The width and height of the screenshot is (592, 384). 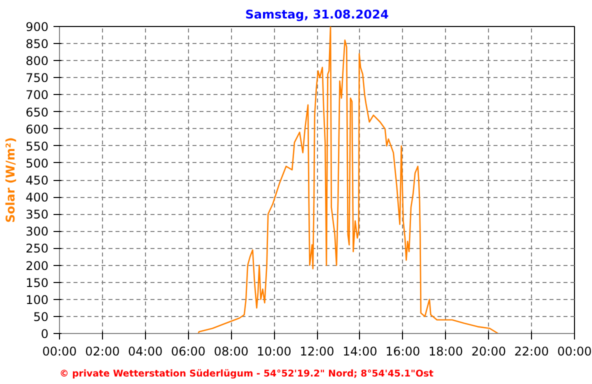 I want to click on y-tick-label: 600, so click(x=37, y=129).